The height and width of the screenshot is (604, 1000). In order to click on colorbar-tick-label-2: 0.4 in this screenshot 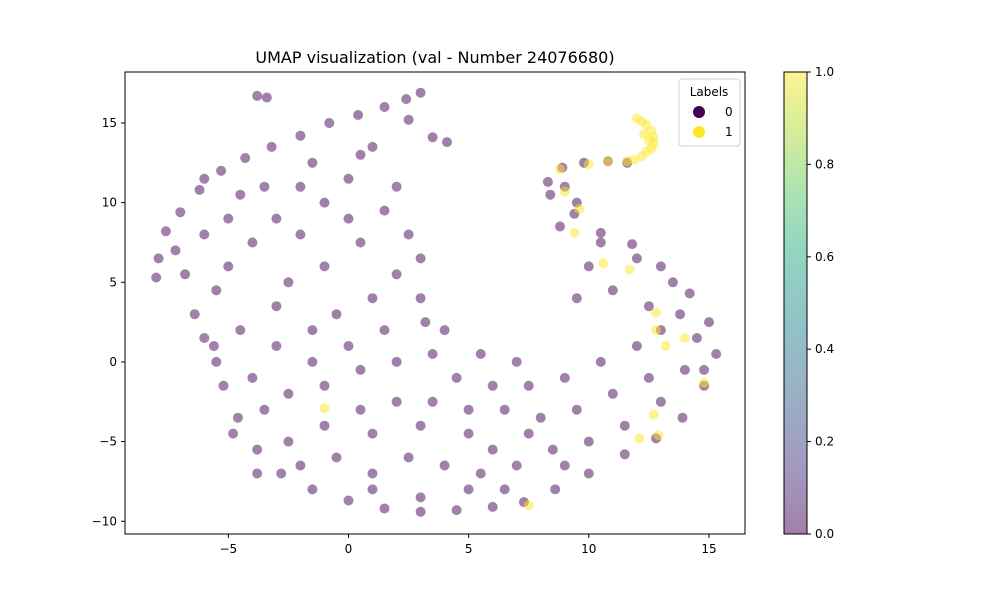, I will do `click(824, 349)`.